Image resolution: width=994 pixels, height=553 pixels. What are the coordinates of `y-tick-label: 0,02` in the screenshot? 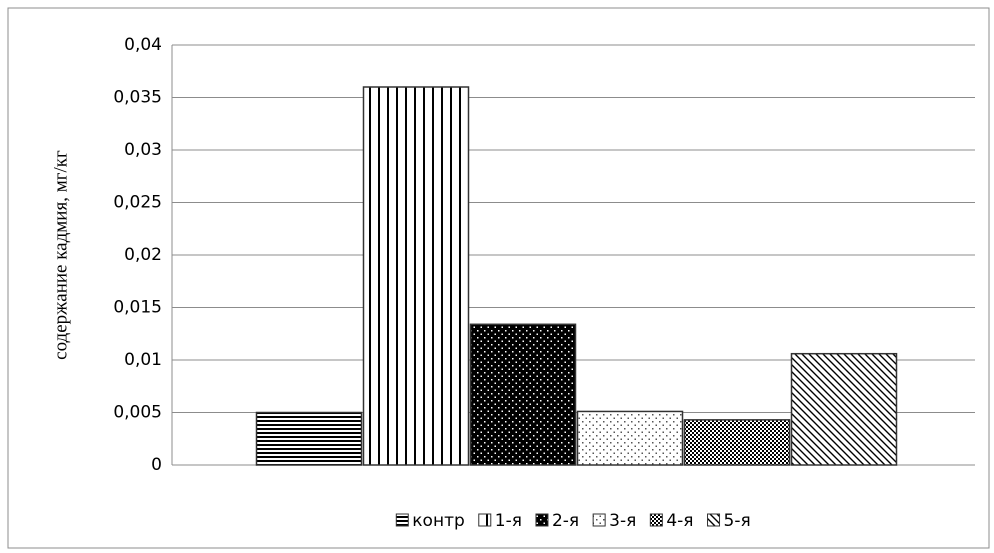 It's located at (143, 255).